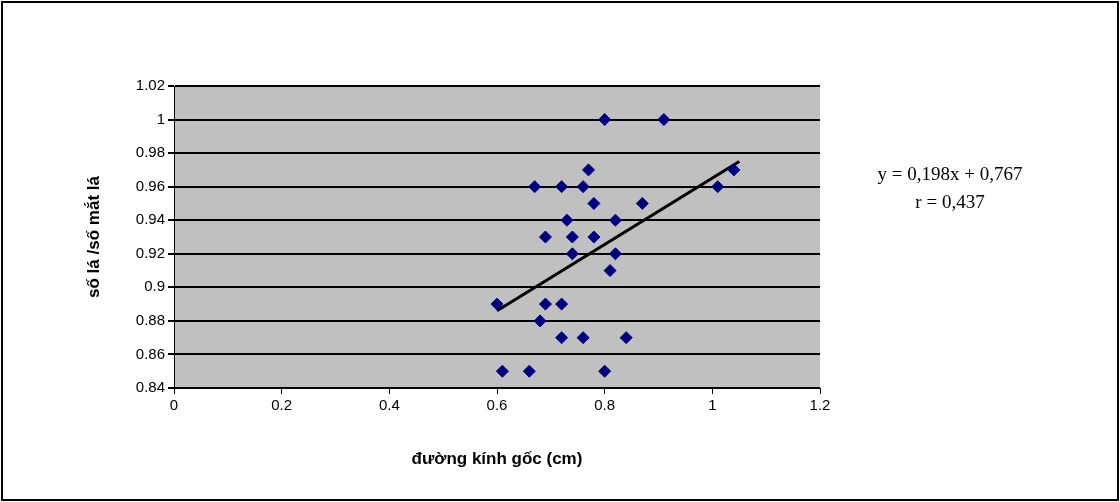 The image size is (1120, 502). What do you see at coordinates (150, 353) in the screenshot?
I see `y-tick-label: 0.86` at bounding box center [150, 353].